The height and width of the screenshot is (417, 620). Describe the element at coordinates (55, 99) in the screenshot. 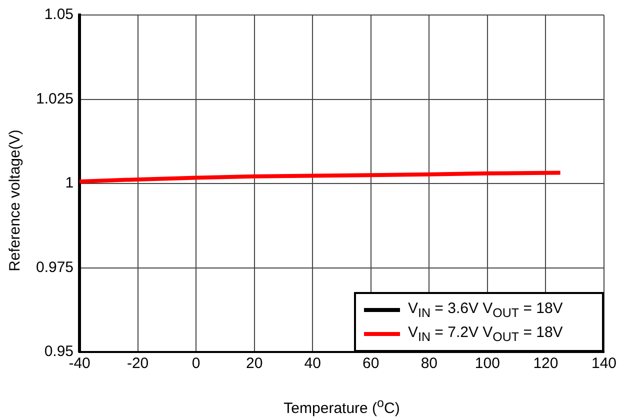

I see `y-tick-label: 1.025` at that location.